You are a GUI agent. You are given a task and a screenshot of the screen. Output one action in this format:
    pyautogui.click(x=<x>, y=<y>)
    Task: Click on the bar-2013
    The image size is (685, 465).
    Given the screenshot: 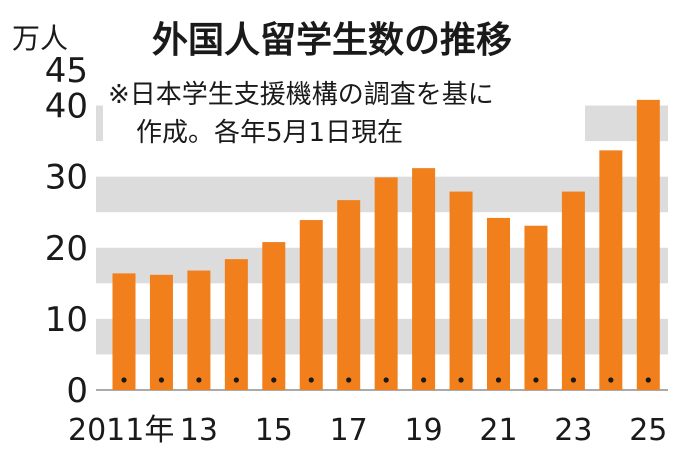 What is the action you would take?
    pyautogui.click(x=199, y=330)
    